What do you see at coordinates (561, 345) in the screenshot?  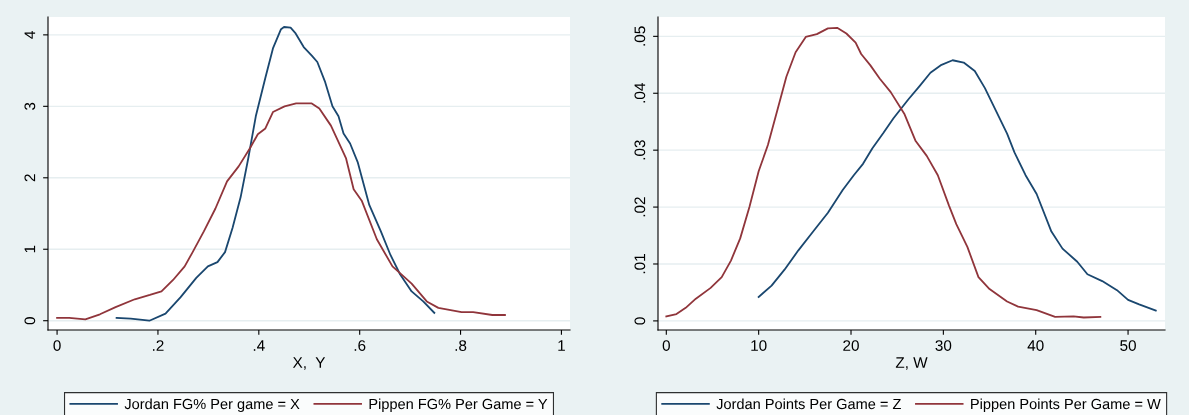 I see `x-tick-label: 1` at bounding box center [561, 345].